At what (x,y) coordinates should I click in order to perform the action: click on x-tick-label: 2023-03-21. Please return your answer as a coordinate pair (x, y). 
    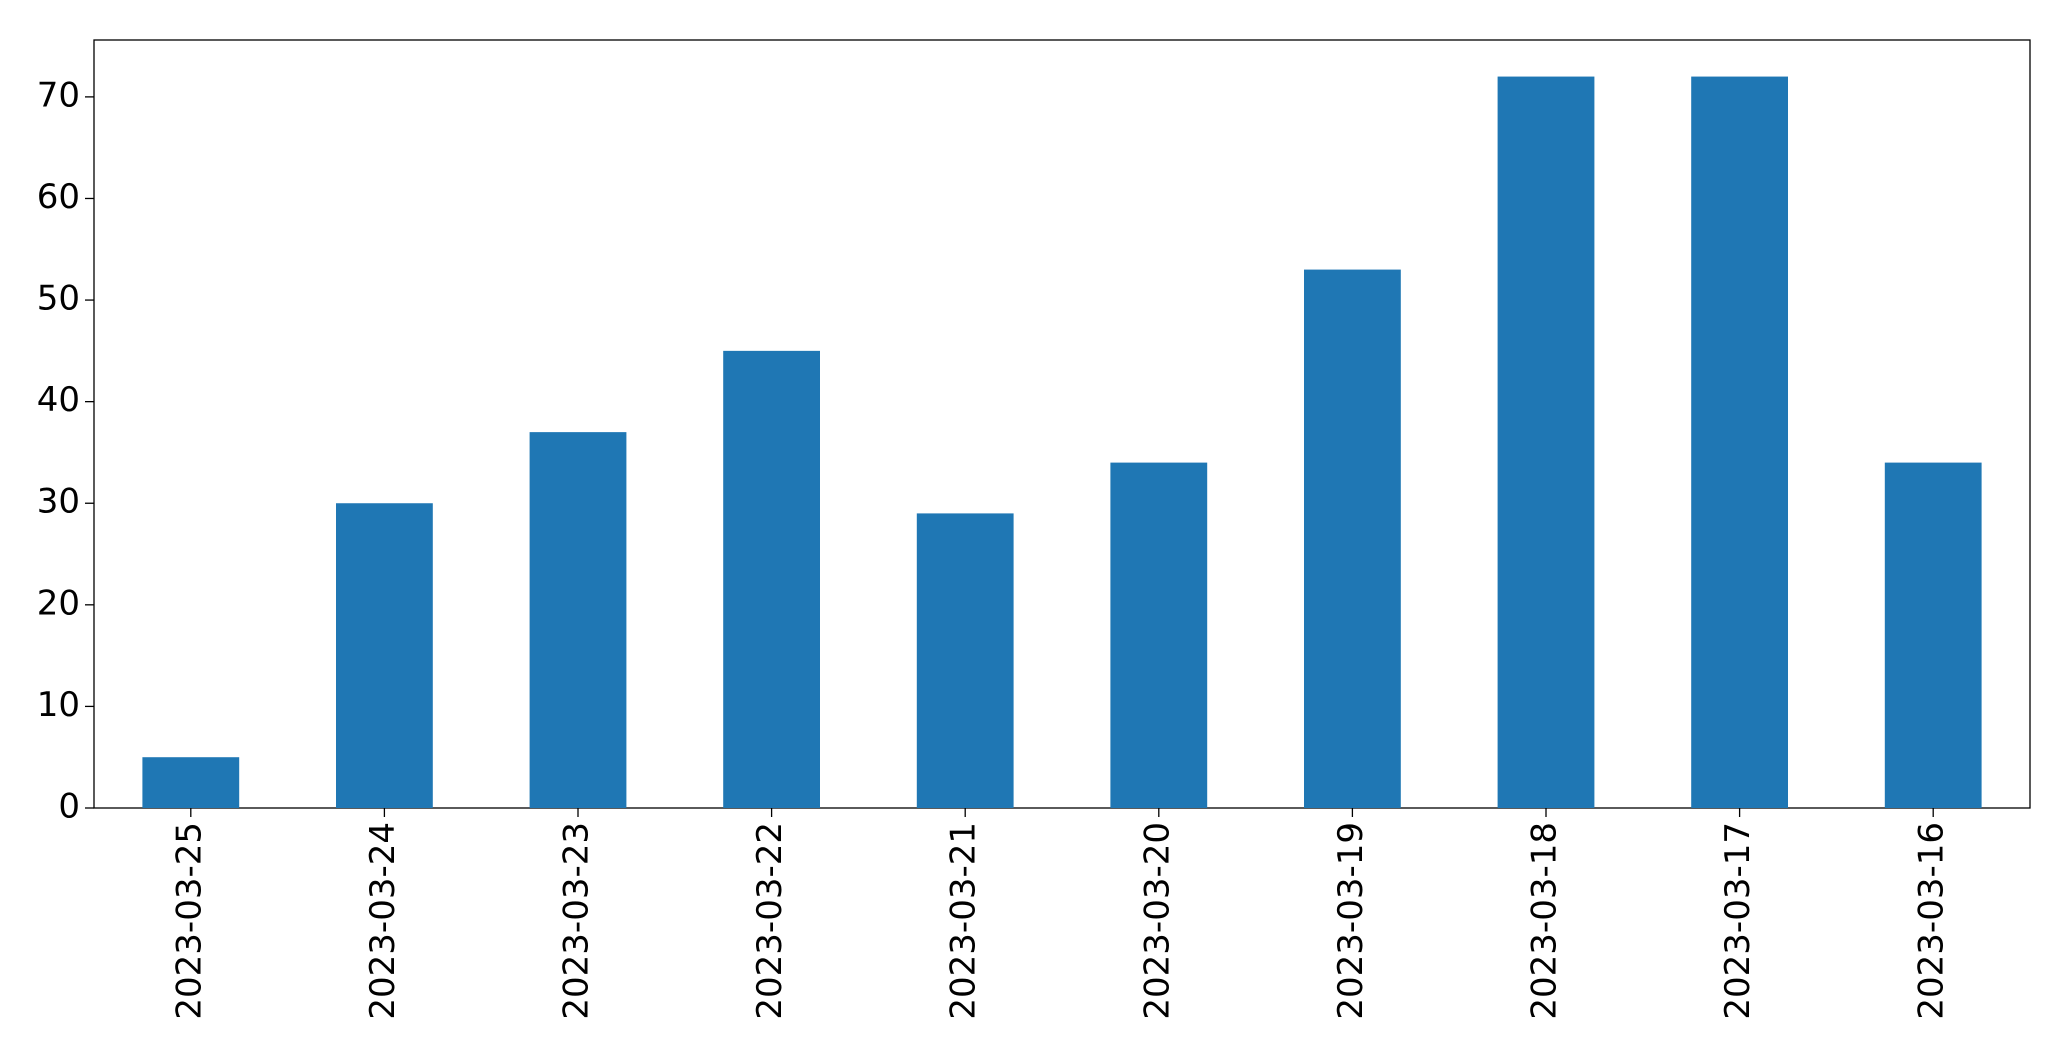
    Looking at the image, I should click on (964, 921).